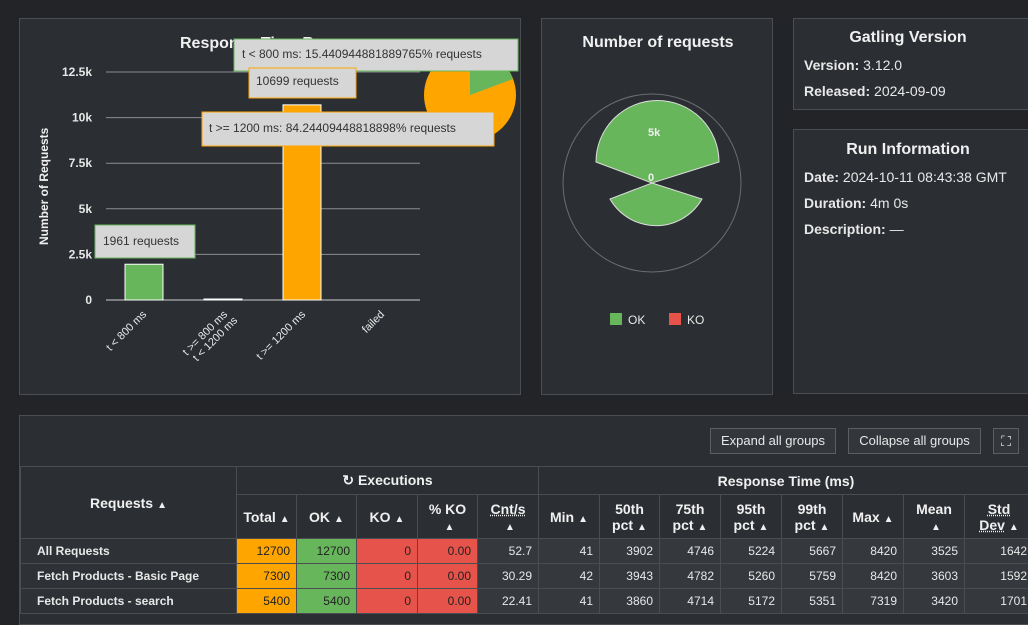  Describe the element at coordinates (916, 177) in the screenshot. I see `date-line: Date: 2024-10-11 08:43:38 GMT` at that location.